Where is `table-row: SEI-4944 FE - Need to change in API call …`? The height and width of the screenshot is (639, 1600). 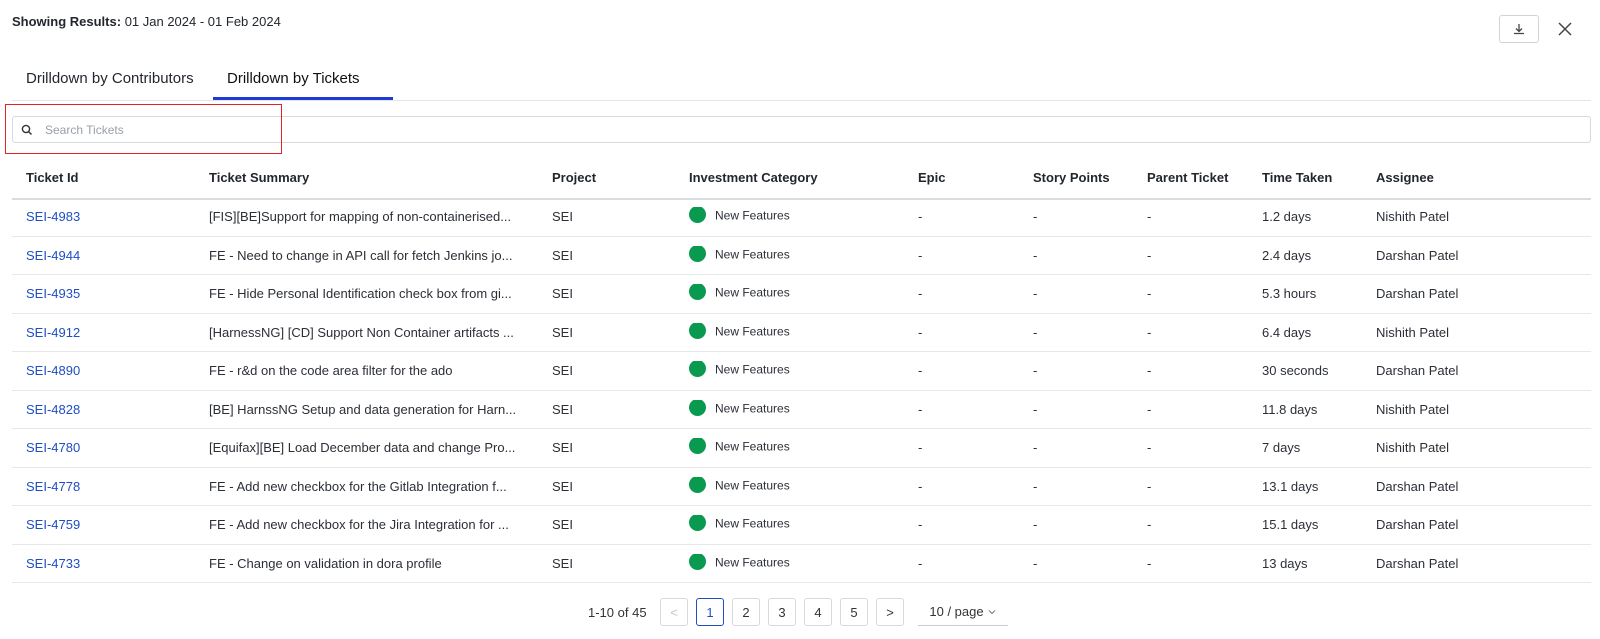
table-row: SEI-4944 FE - Need to change in API call … is located at coordinates (801, 256).